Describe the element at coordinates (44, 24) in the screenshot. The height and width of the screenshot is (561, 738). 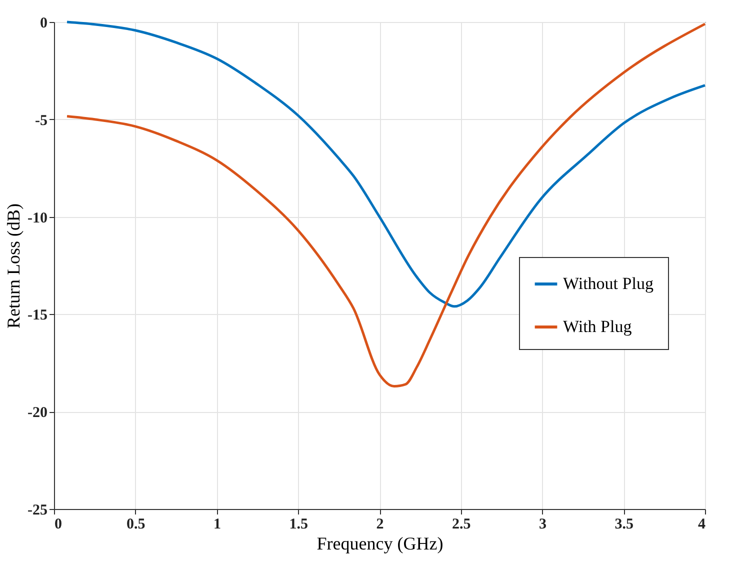
I see `y-tick-label: 0` at that location.